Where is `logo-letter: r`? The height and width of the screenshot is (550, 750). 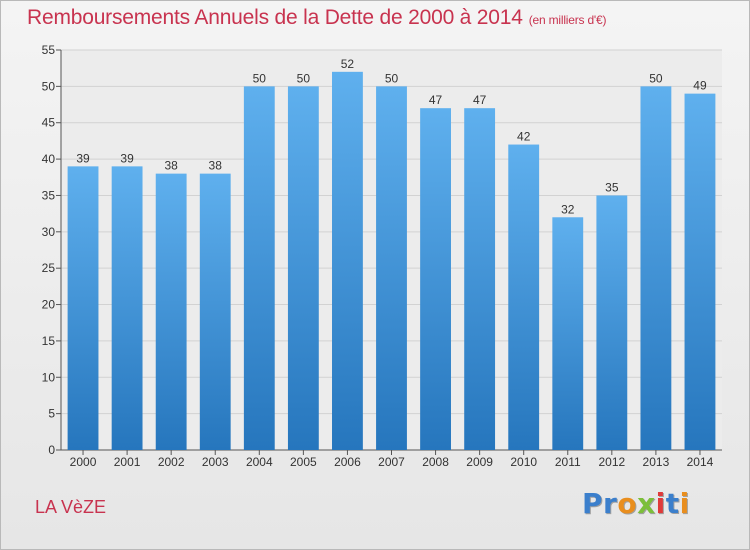
logo-letter: r is located at coordinates (610, 503).